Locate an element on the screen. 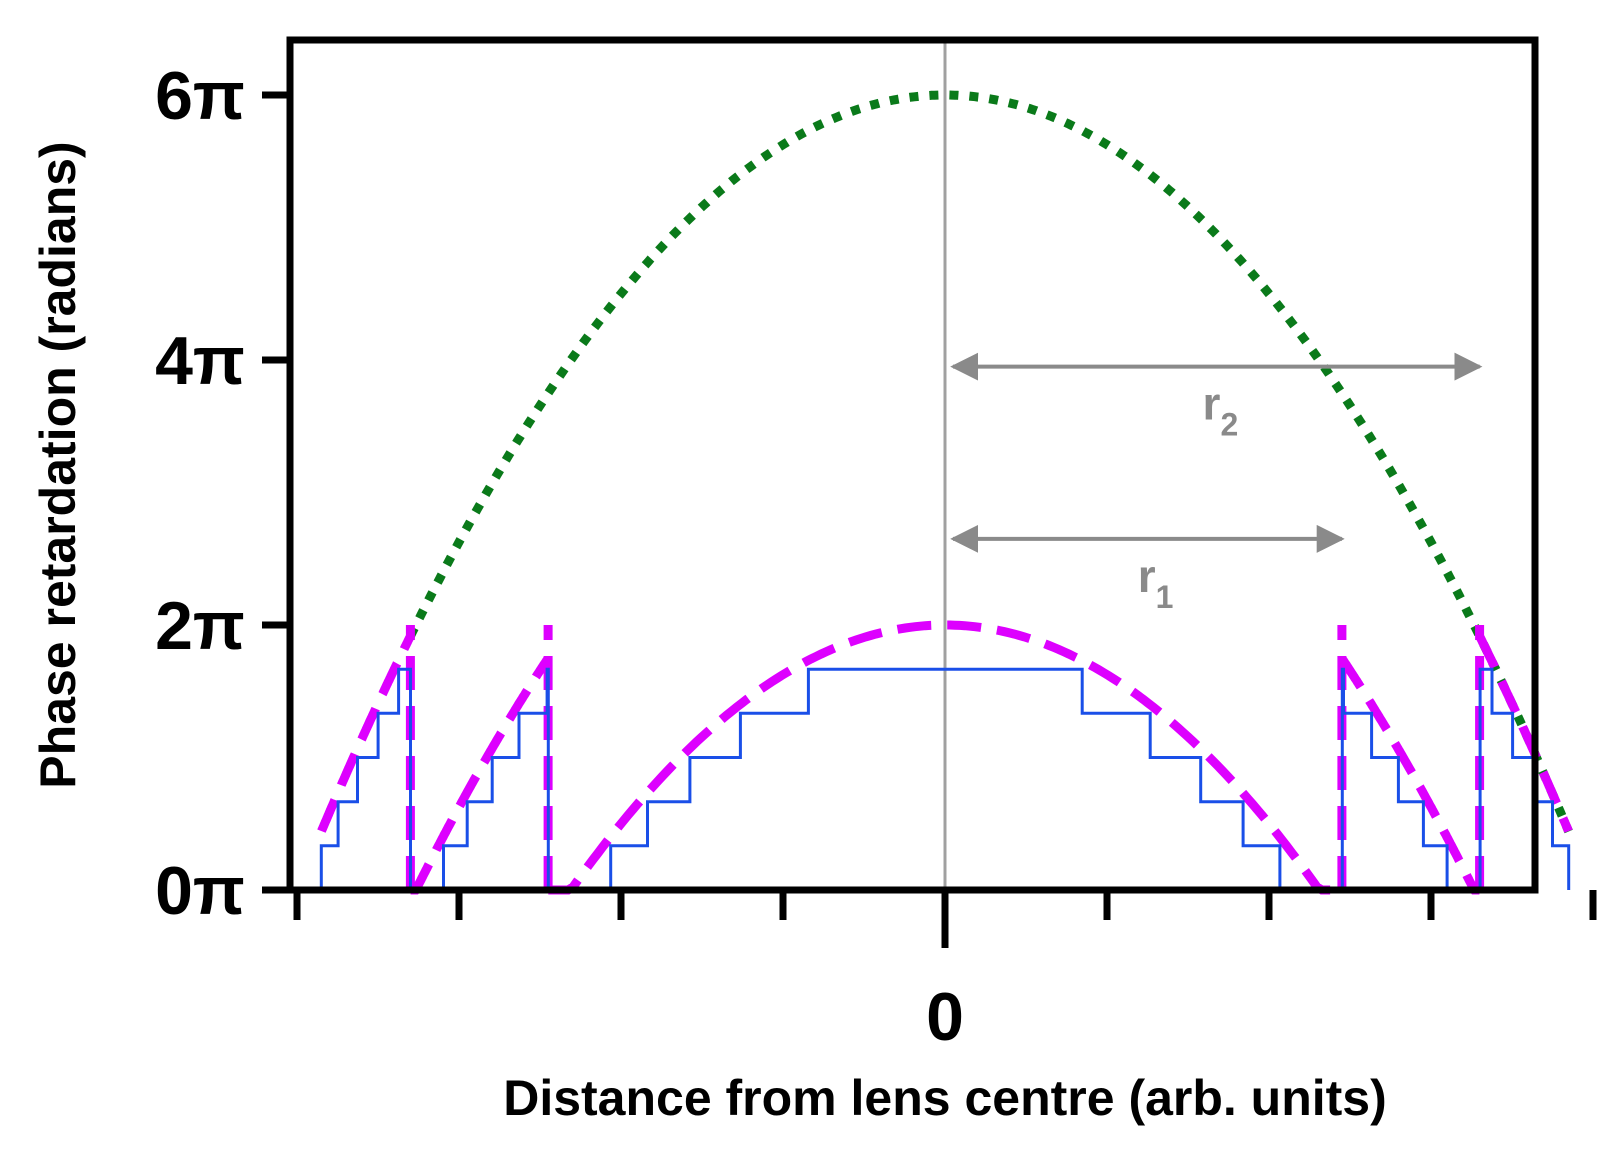  radius-label-1: r1 is located at coordinates (1156, 582).